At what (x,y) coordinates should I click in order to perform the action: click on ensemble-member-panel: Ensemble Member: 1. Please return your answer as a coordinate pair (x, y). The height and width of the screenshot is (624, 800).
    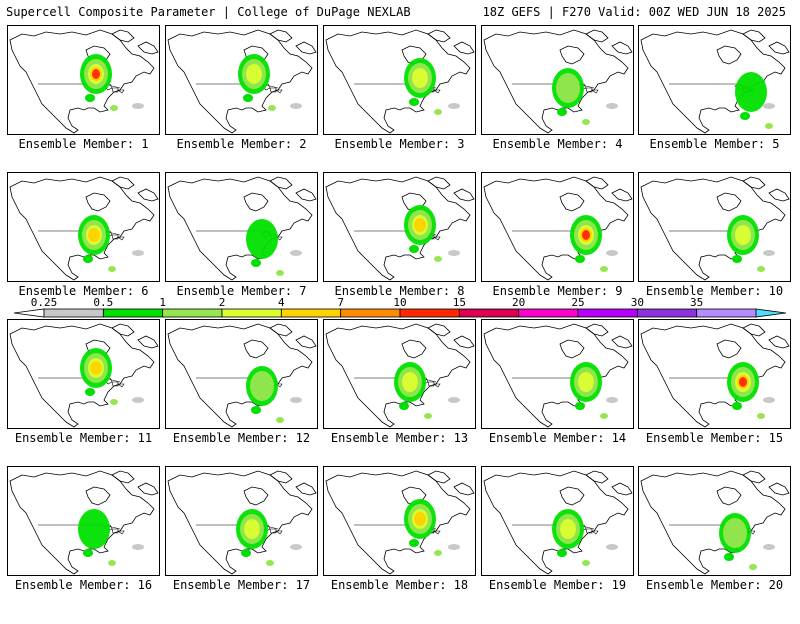
    Looking at the image, I should click on (83, 104).